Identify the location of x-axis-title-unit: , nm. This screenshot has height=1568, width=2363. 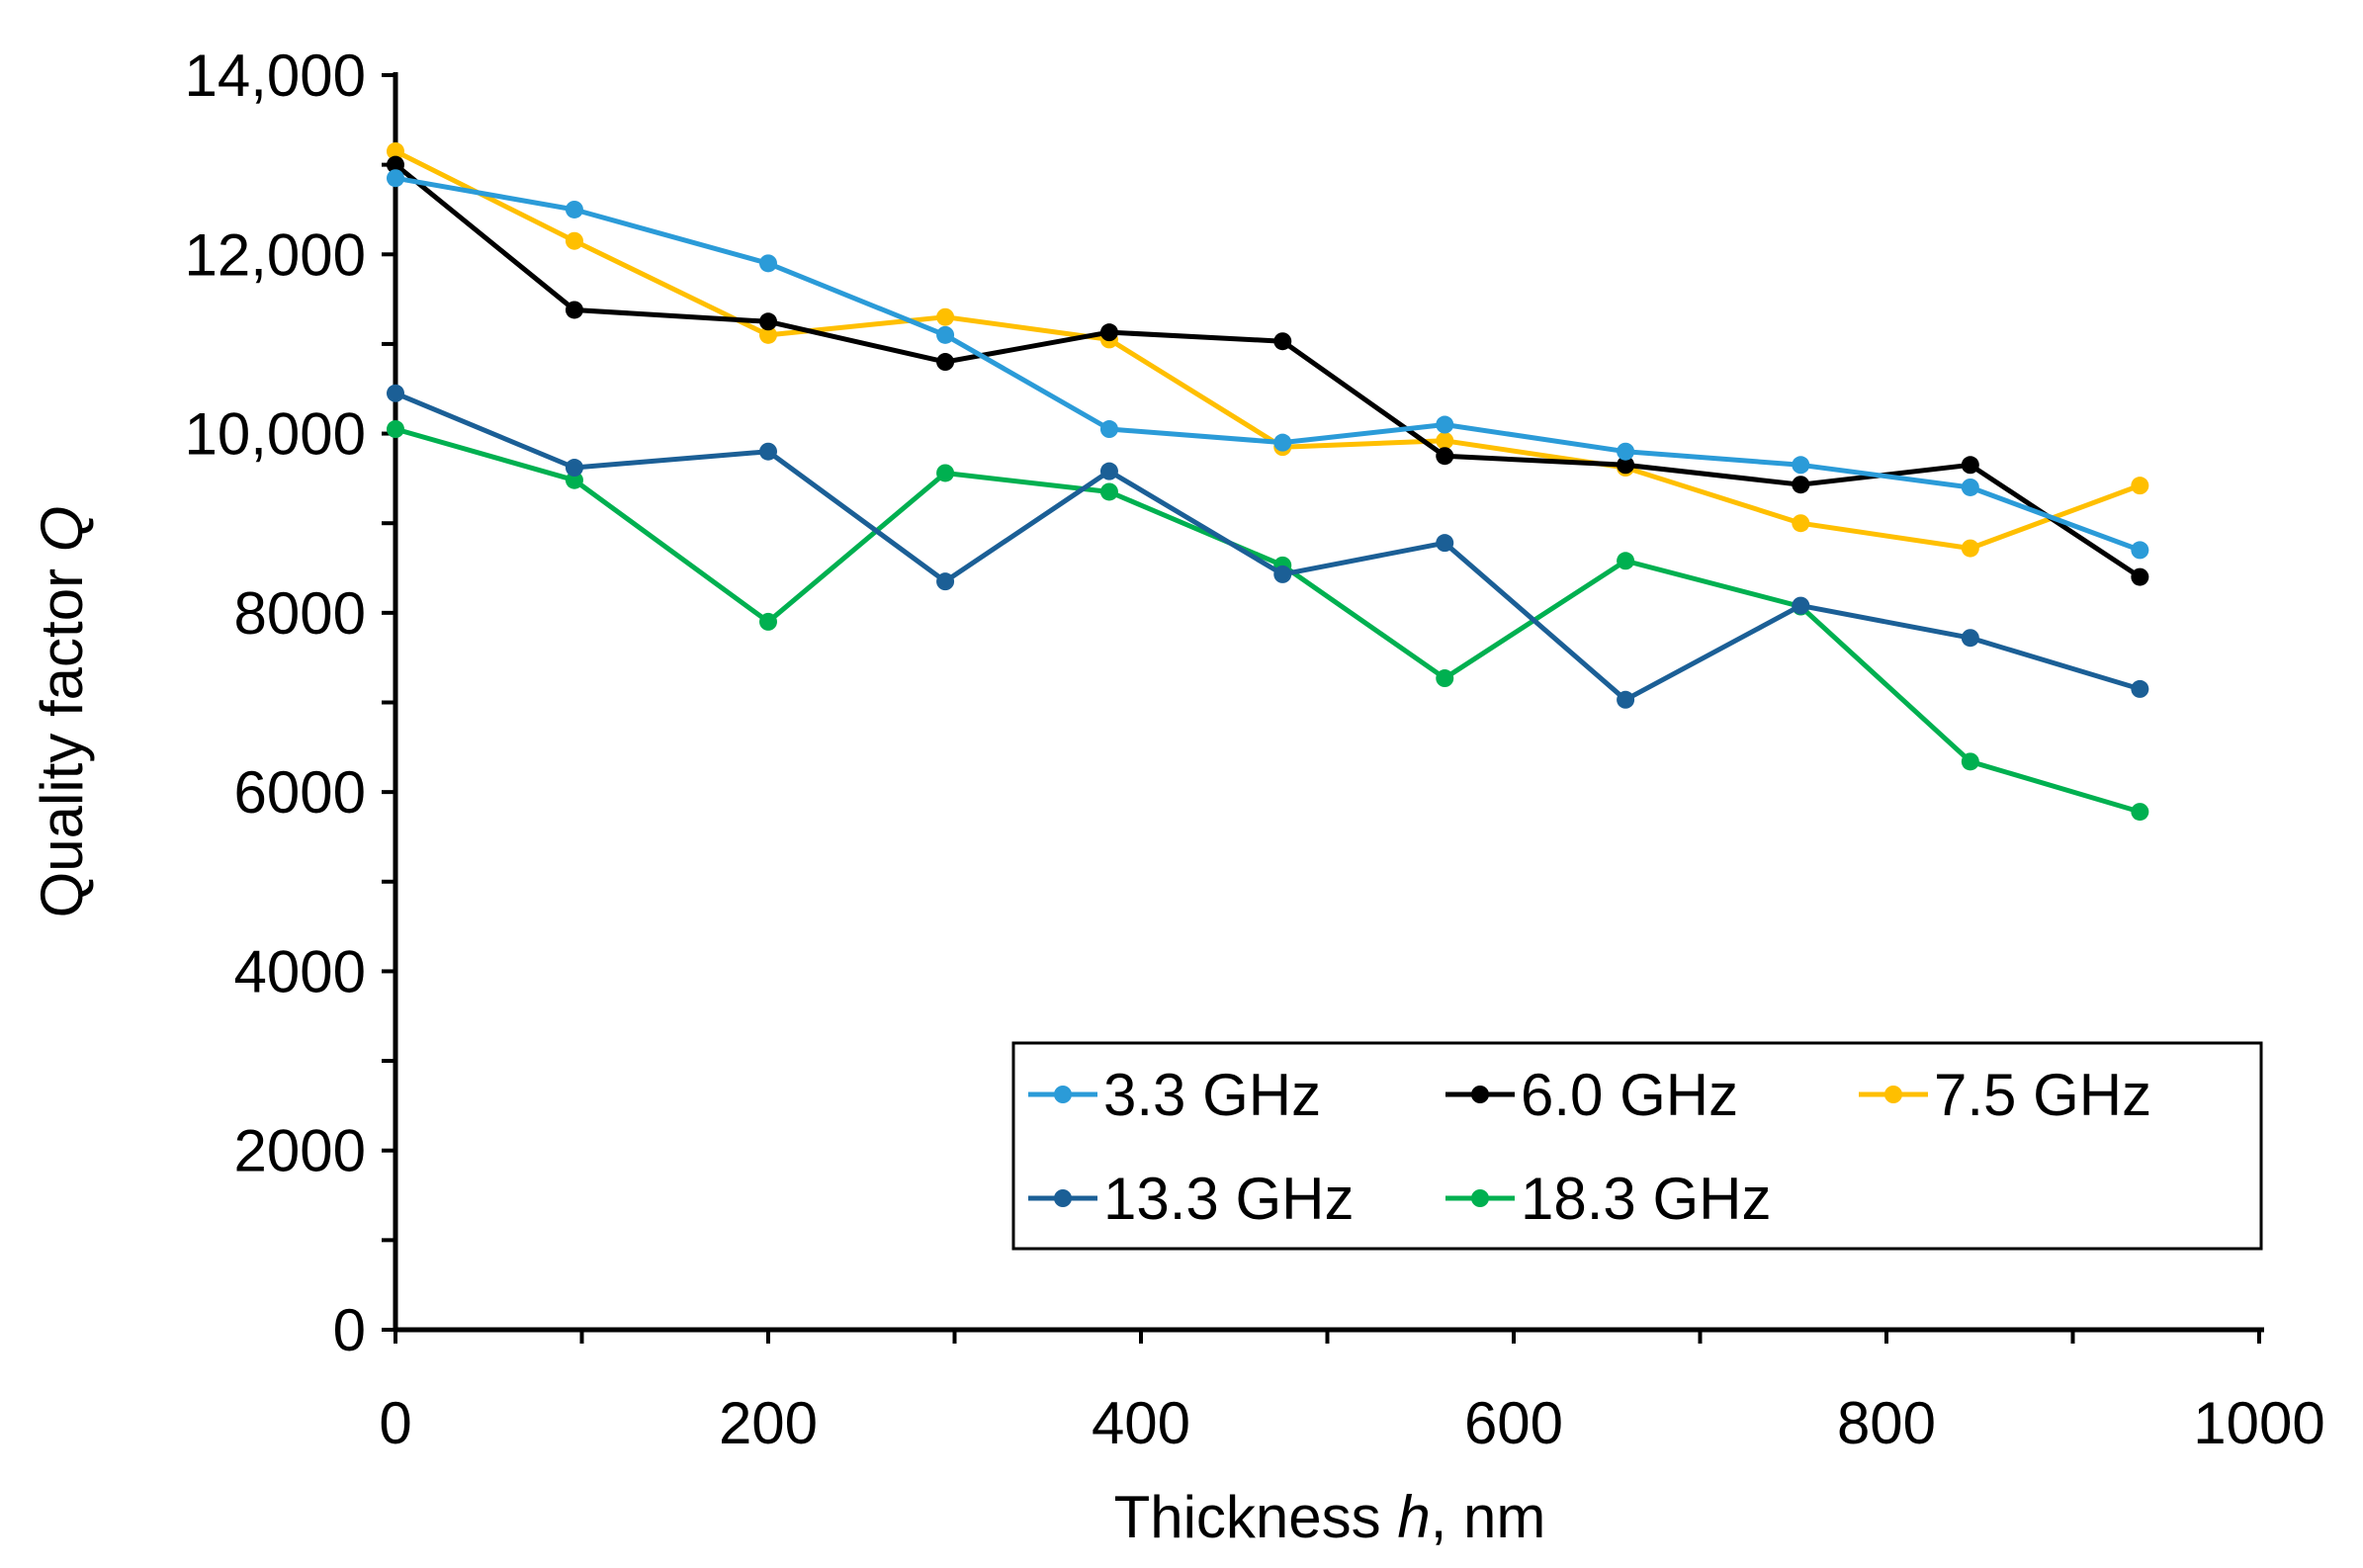
(1488, 1517).